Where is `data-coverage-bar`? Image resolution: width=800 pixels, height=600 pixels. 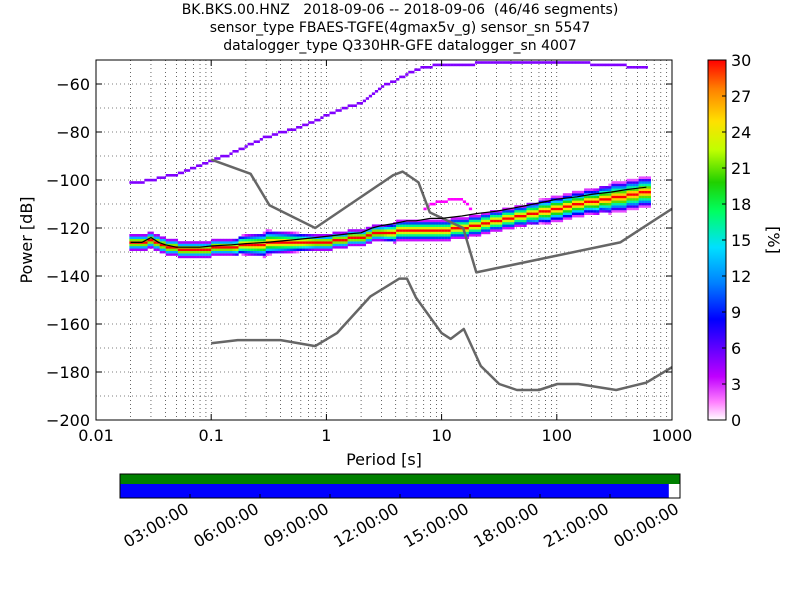 data-coverage-bar is located at coordinates (400, 486).